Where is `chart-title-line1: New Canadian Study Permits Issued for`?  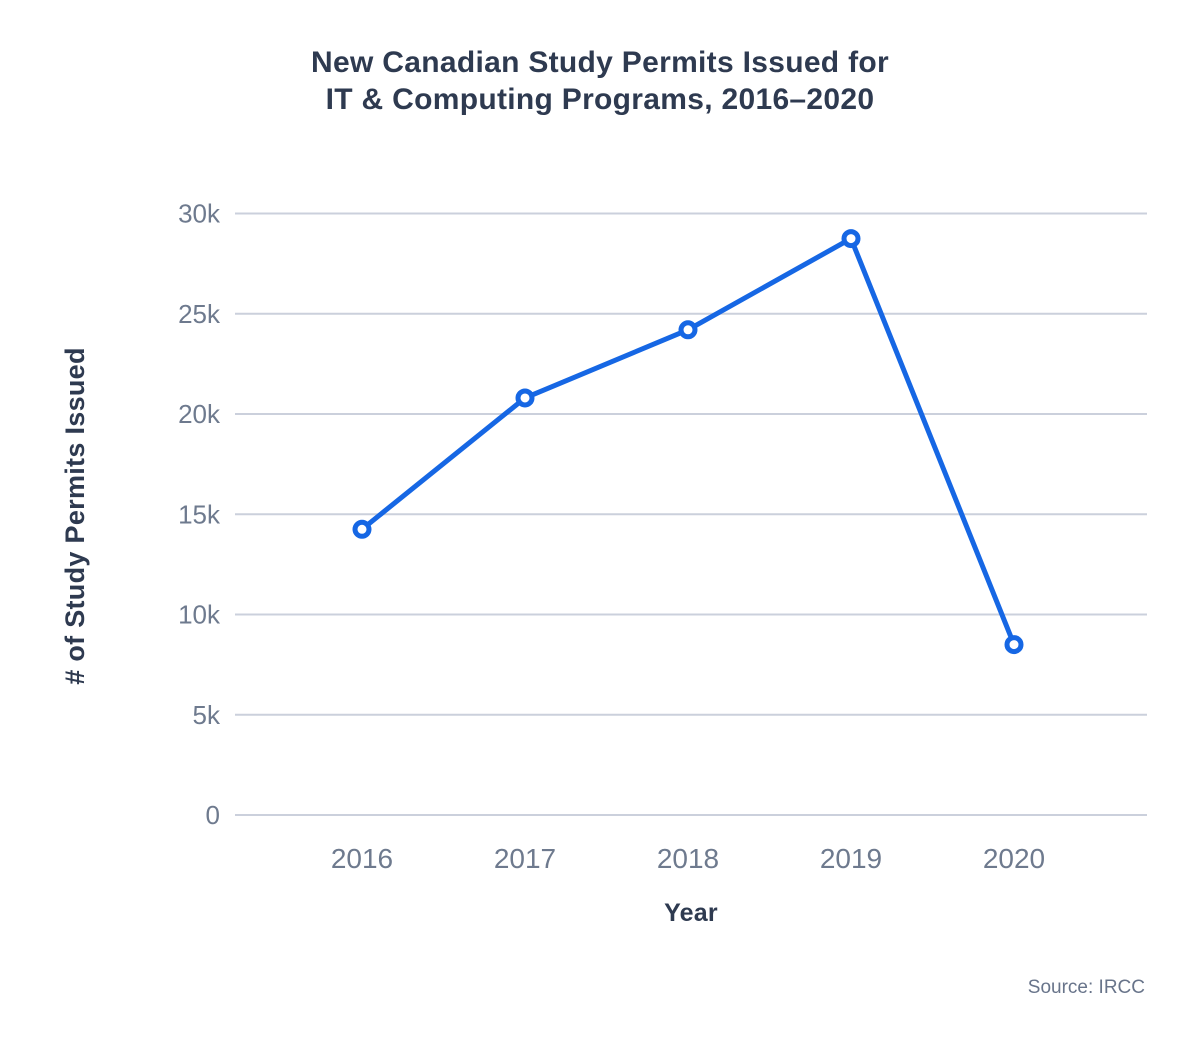
chart-title-line1: New Canadian Study Permits Issued for is located at coordinates (600, 62).